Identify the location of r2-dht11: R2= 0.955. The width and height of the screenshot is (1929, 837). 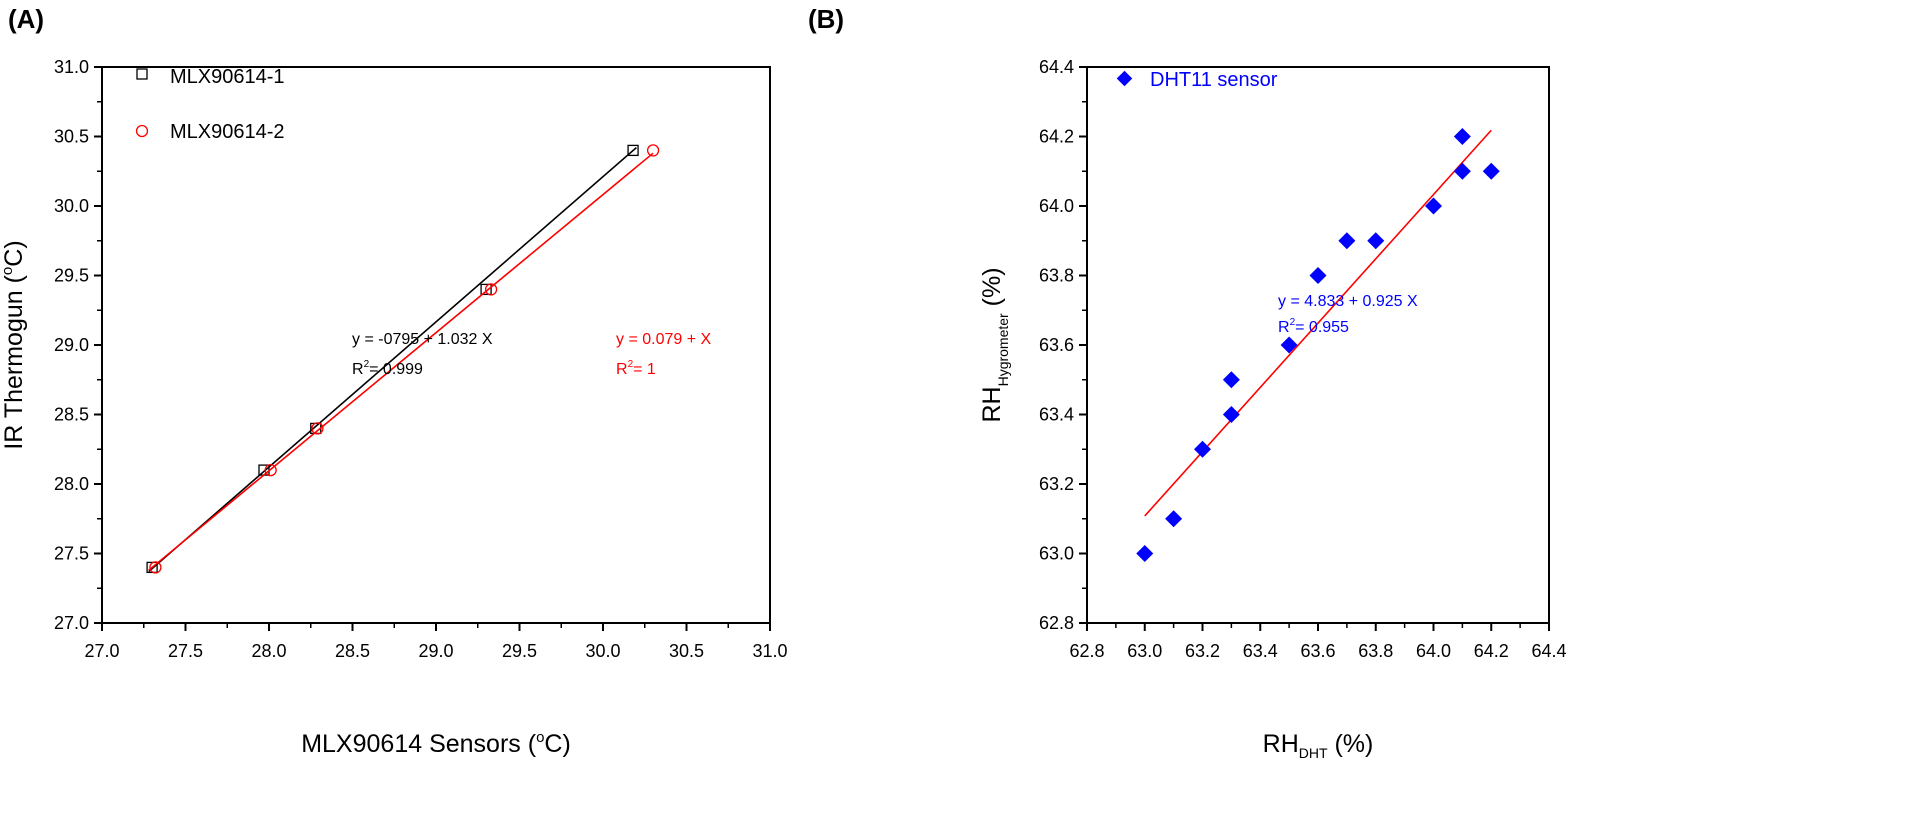
(1313, 326).